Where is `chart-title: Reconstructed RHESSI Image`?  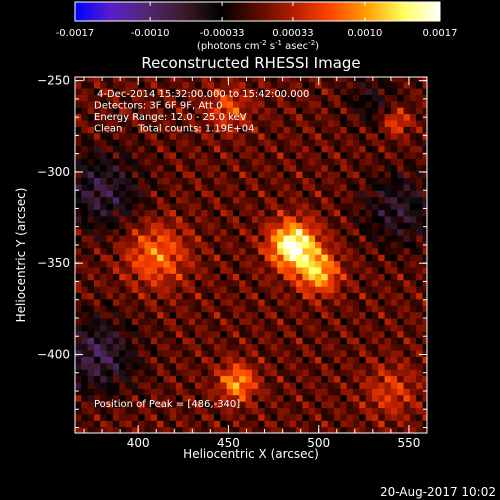 chart-title: Reconstructed RHESSI Image is located at coordinates (250, 63).